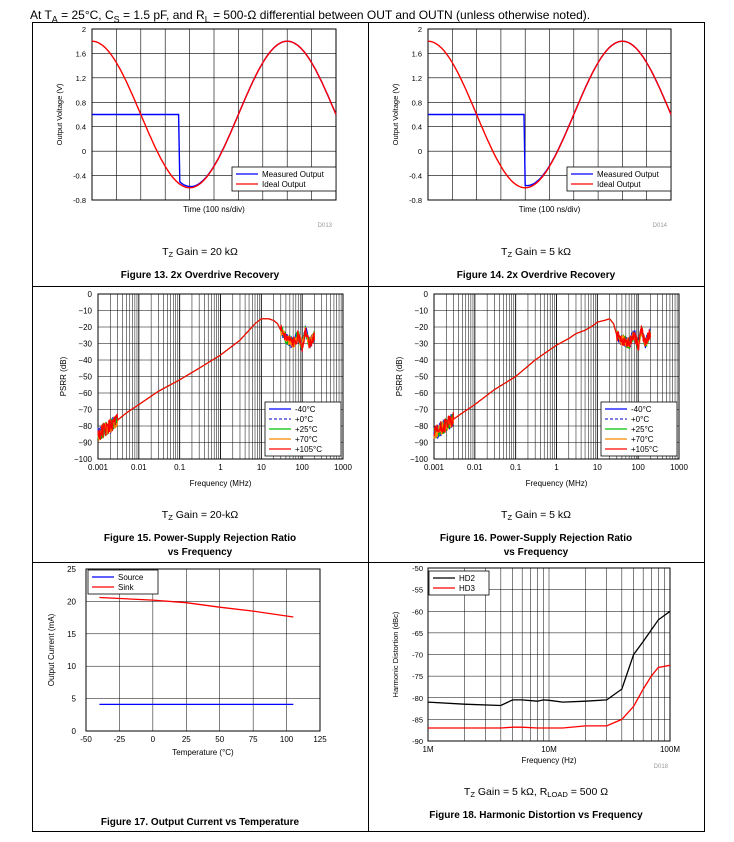 Image resolution: width=734 pixels, height=842 pixels. What do you see at coordinates (467, 588) in the screenshot?
I see `legend-label-hd3: HD3` at bounding box center [467, 588].